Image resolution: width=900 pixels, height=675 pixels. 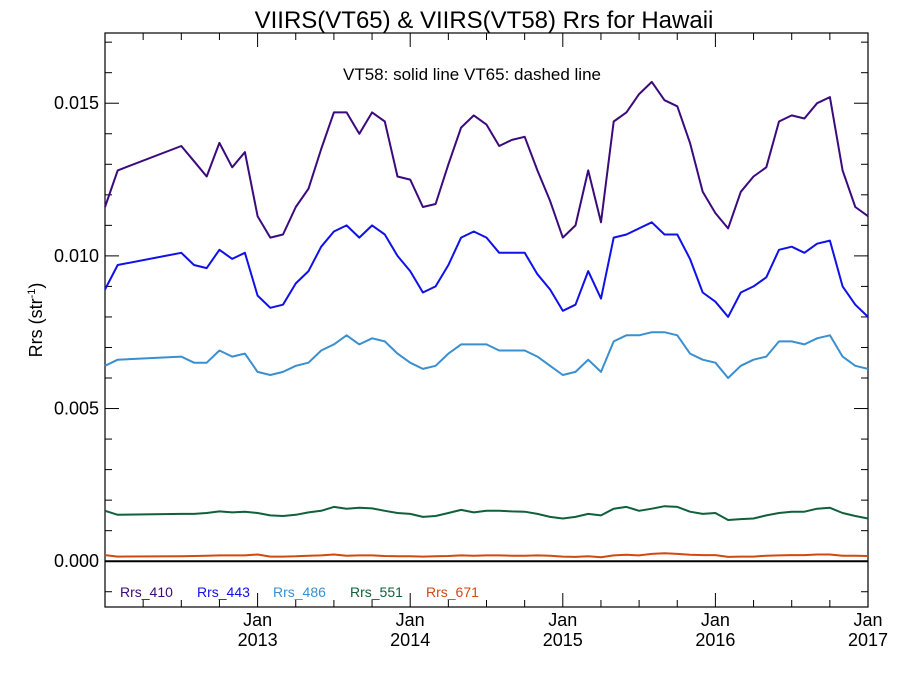 What do you see at coordinates (715, 640) in the screenshot?
I see `x-tick-label-year: 2016` at bounding box center [715, 640].